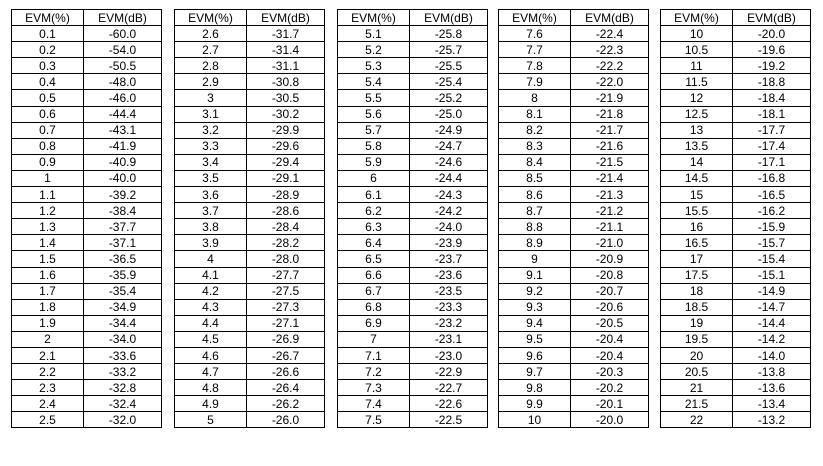  What do you see at coordinates (573, 420) in the screenshot?
I see `table-row: 10 -20.0` at bounding box center [573, 420].